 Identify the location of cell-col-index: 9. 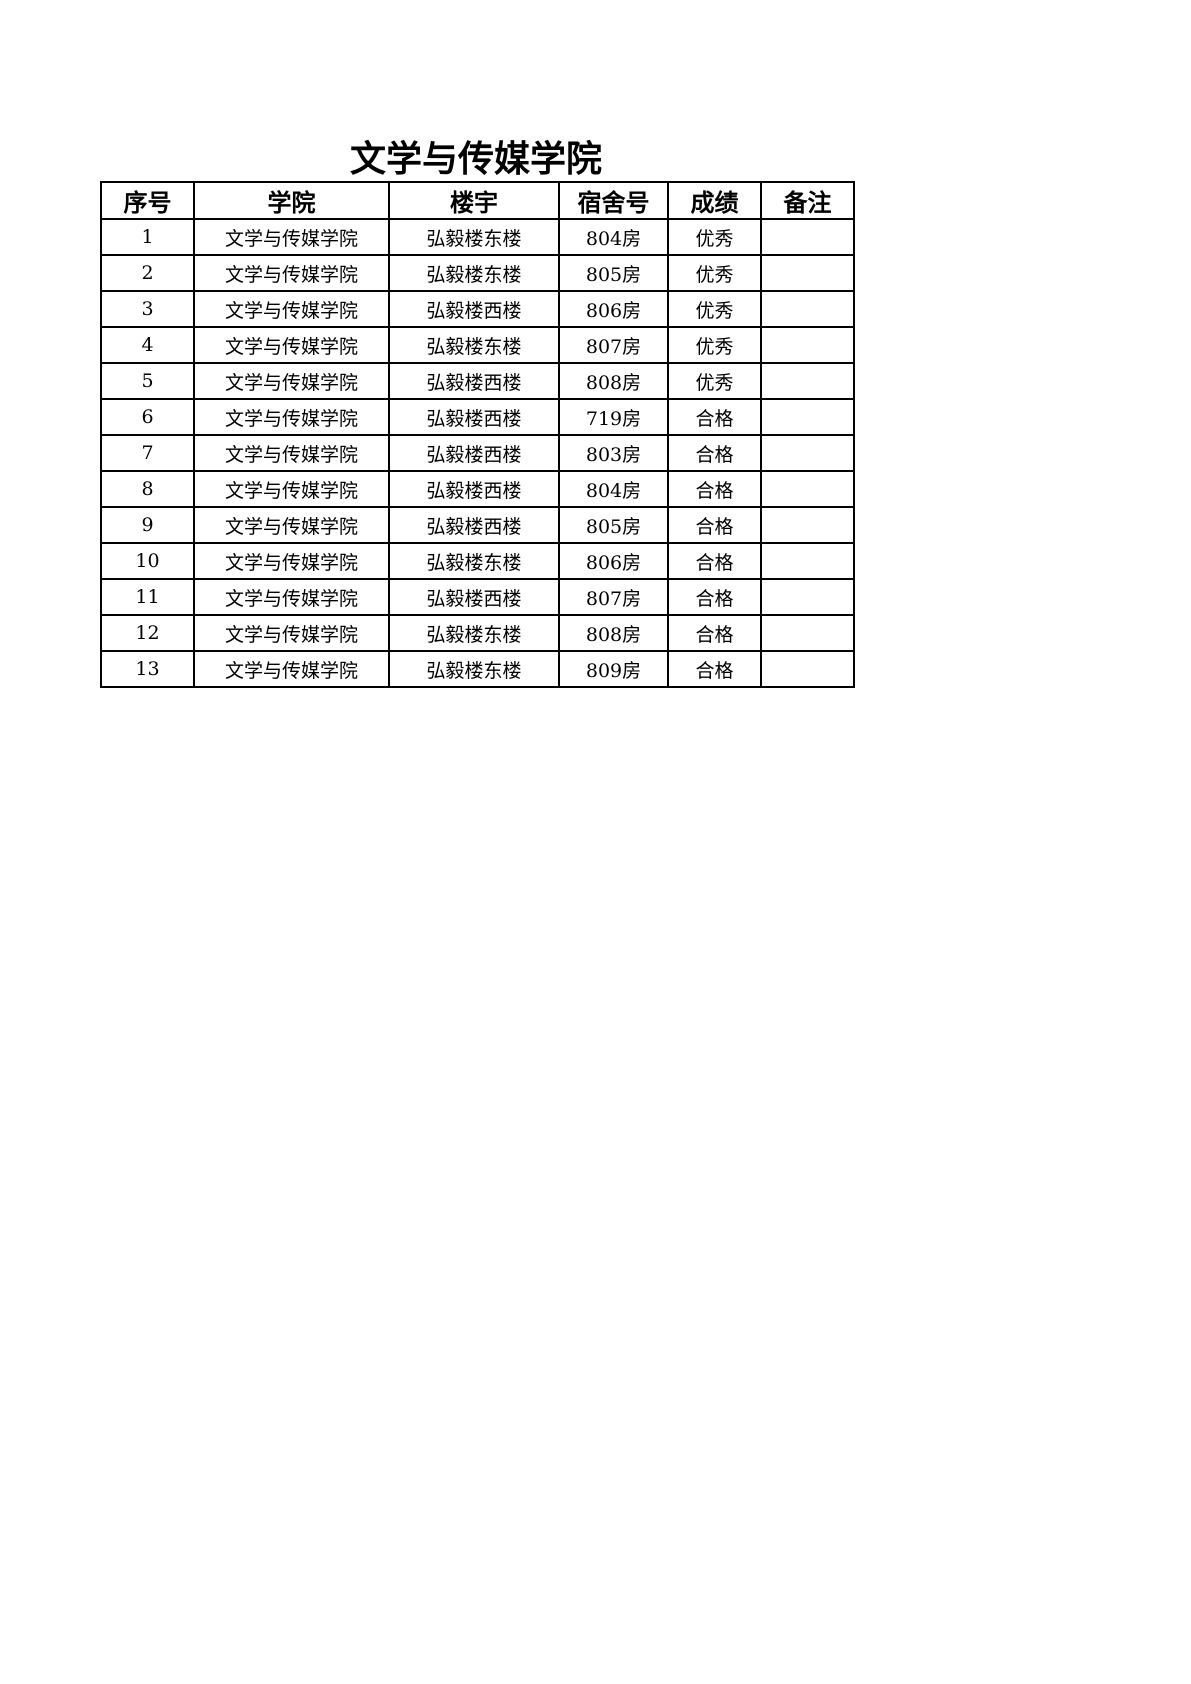
(147, 525).